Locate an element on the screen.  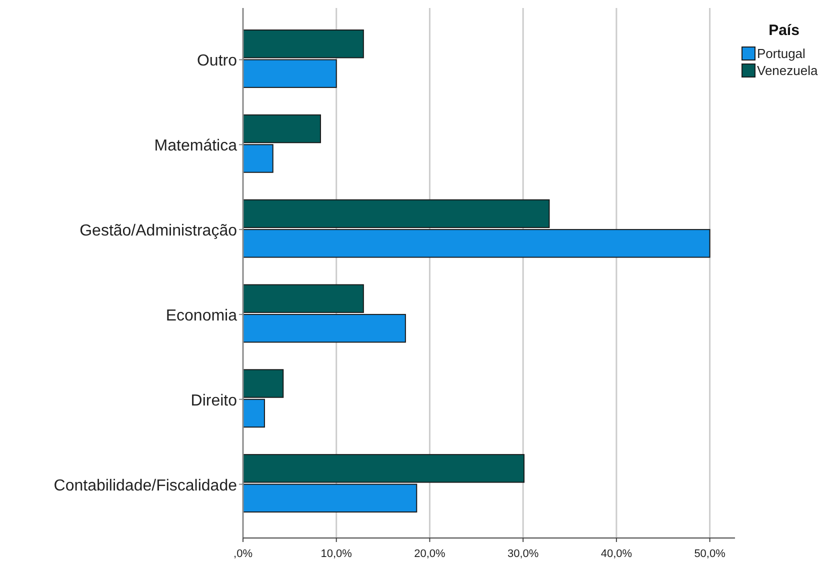
y-tick-label: Outro is located at coordinates (217, 61).